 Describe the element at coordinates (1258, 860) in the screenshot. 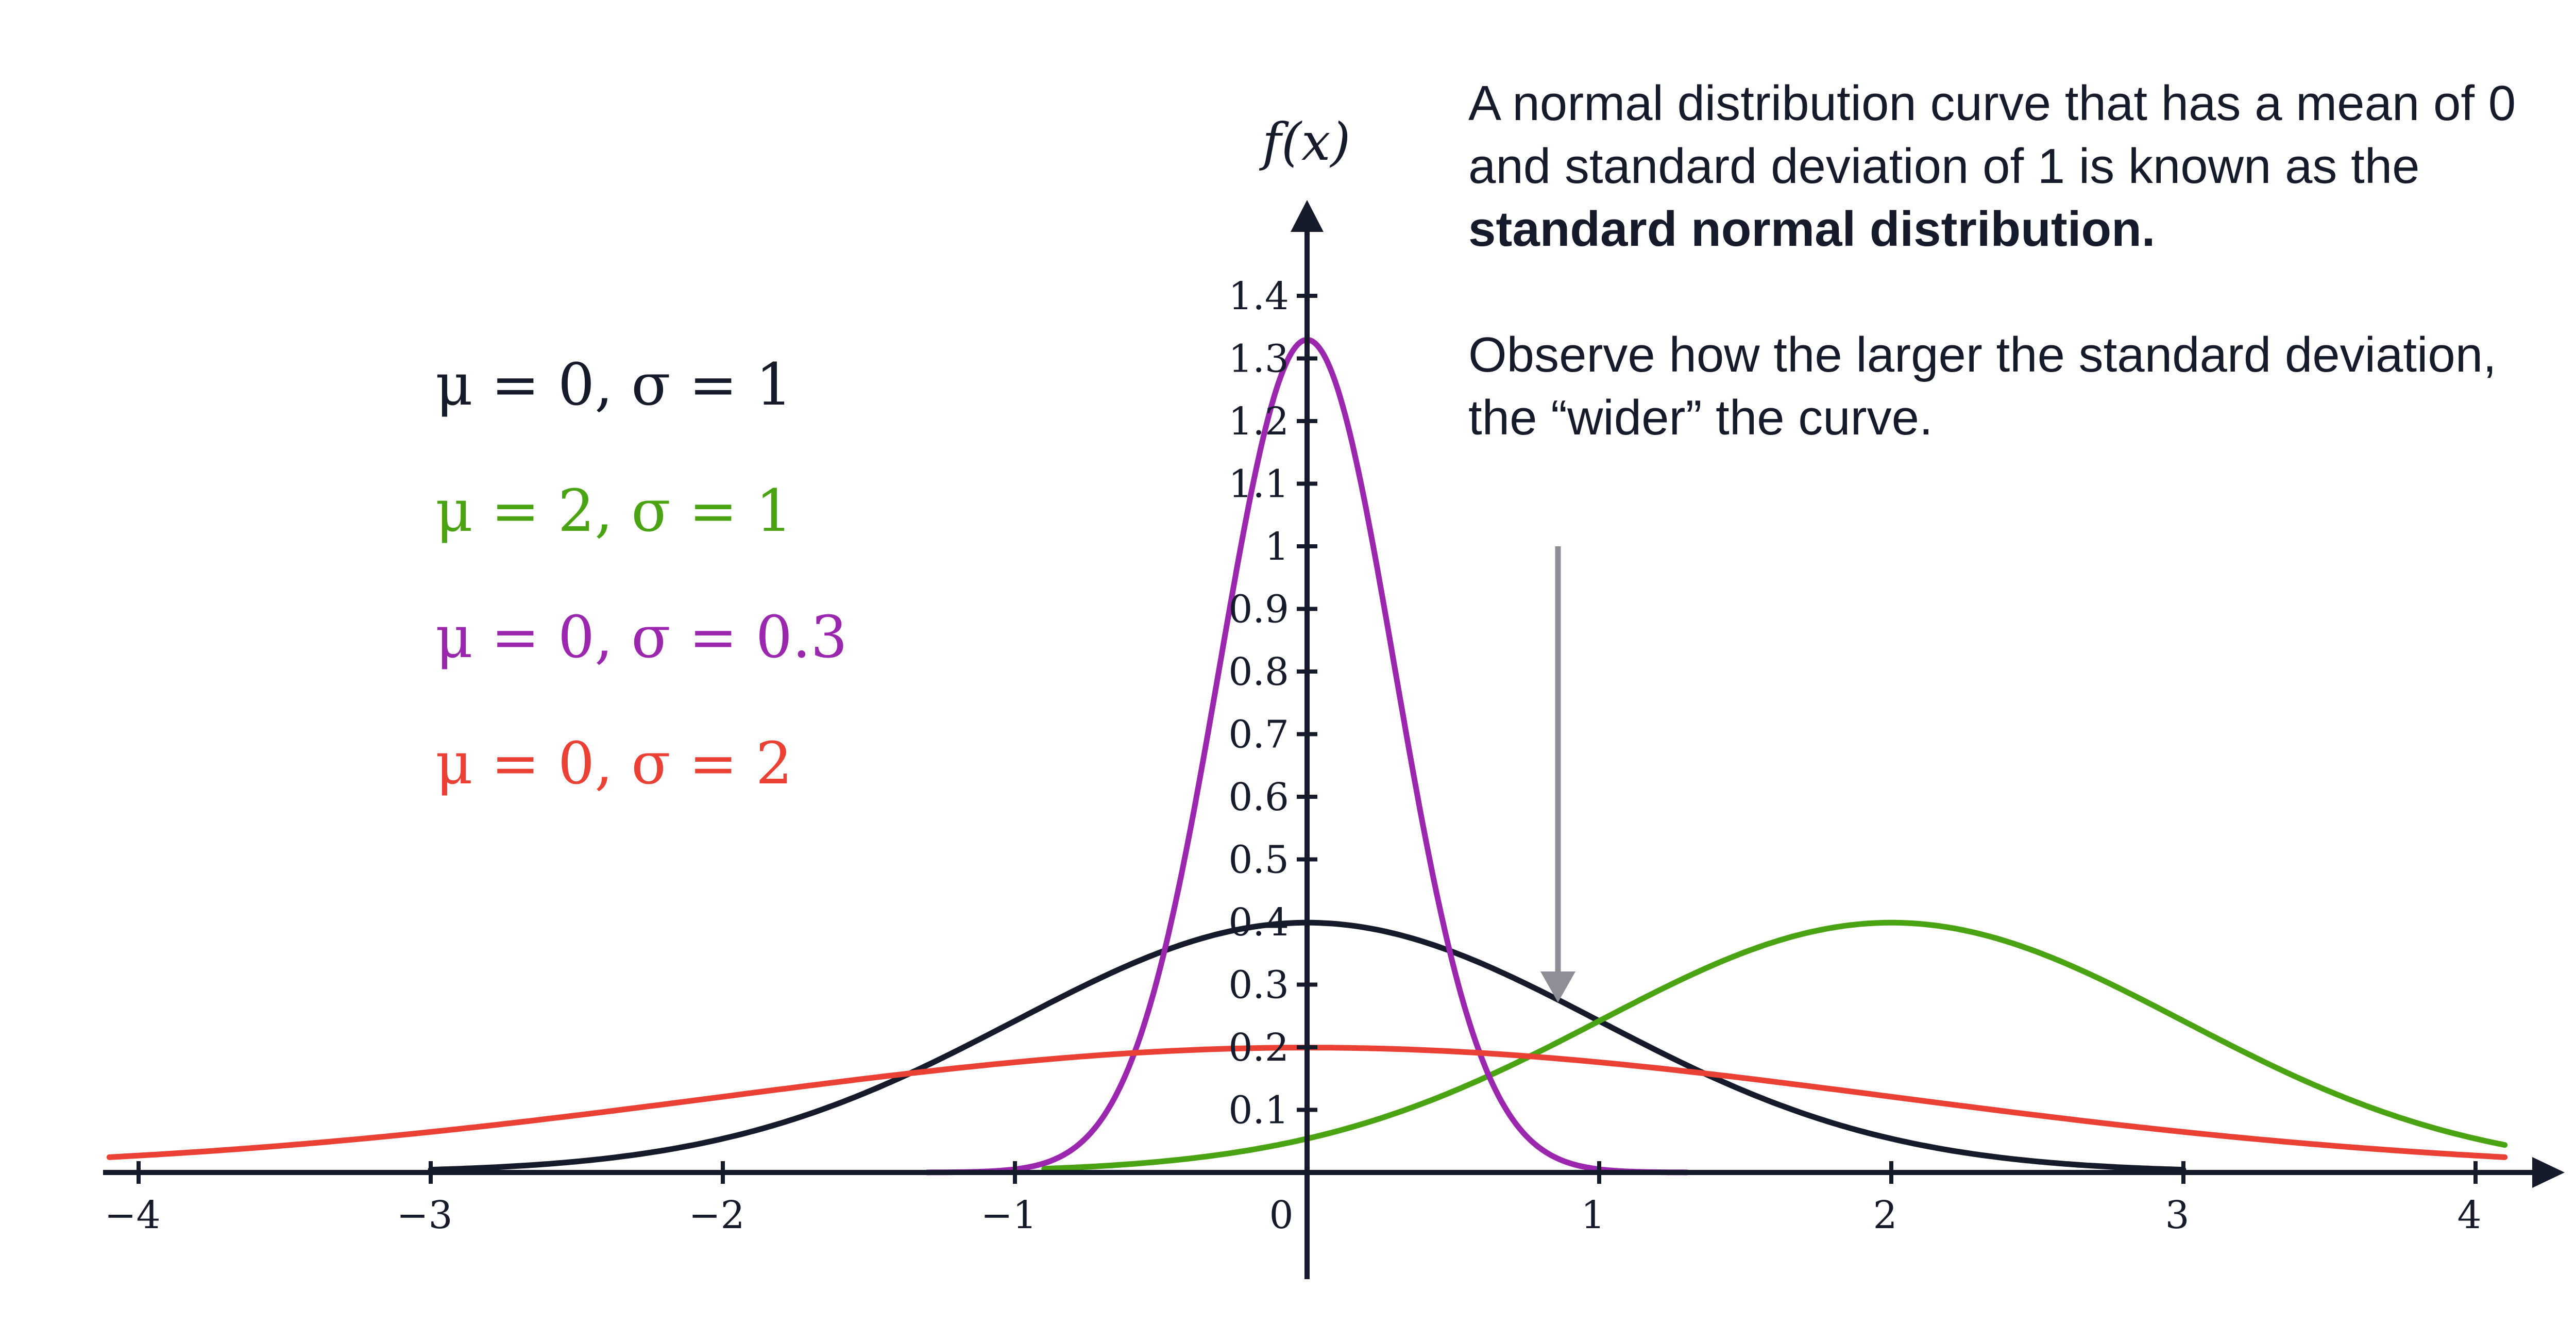

I see `y-tick-label: 0.5` at that location.